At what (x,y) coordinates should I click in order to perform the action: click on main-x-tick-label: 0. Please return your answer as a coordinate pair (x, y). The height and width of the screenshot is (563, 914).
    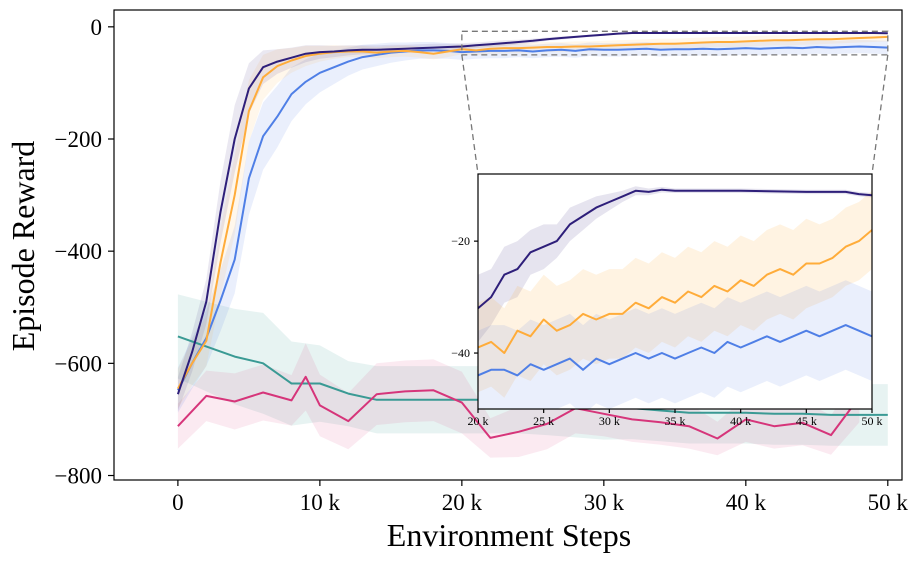
    Looking at the image, I should click on (178, 502).